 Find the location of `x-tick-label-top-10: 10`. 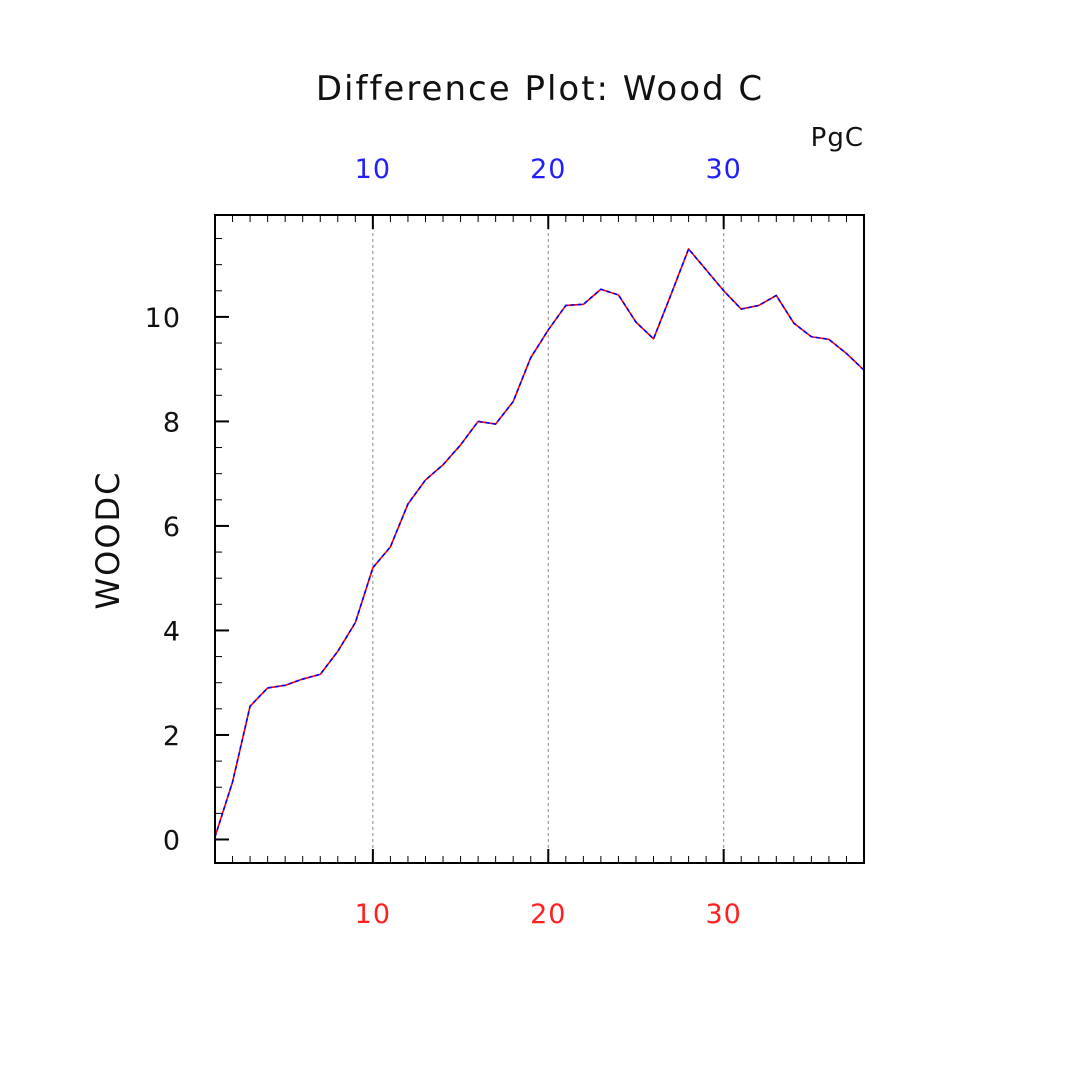

x-tick-label-top-10: 10 is located at coordinates (373, 169).